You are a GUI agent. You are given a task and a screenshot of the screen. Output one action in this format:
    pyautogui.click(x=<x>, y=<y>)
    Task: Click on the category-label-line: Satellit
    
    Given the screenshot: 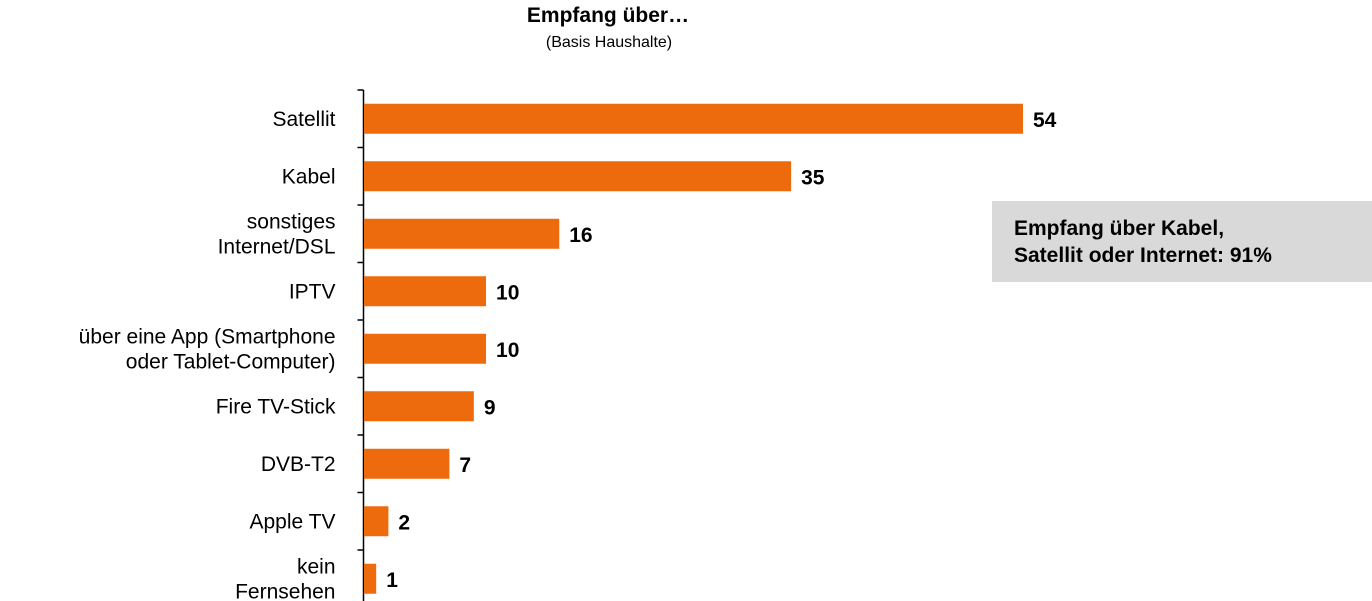 What is the action you would take?
    pyautogui.click(x=303, y=119)
    